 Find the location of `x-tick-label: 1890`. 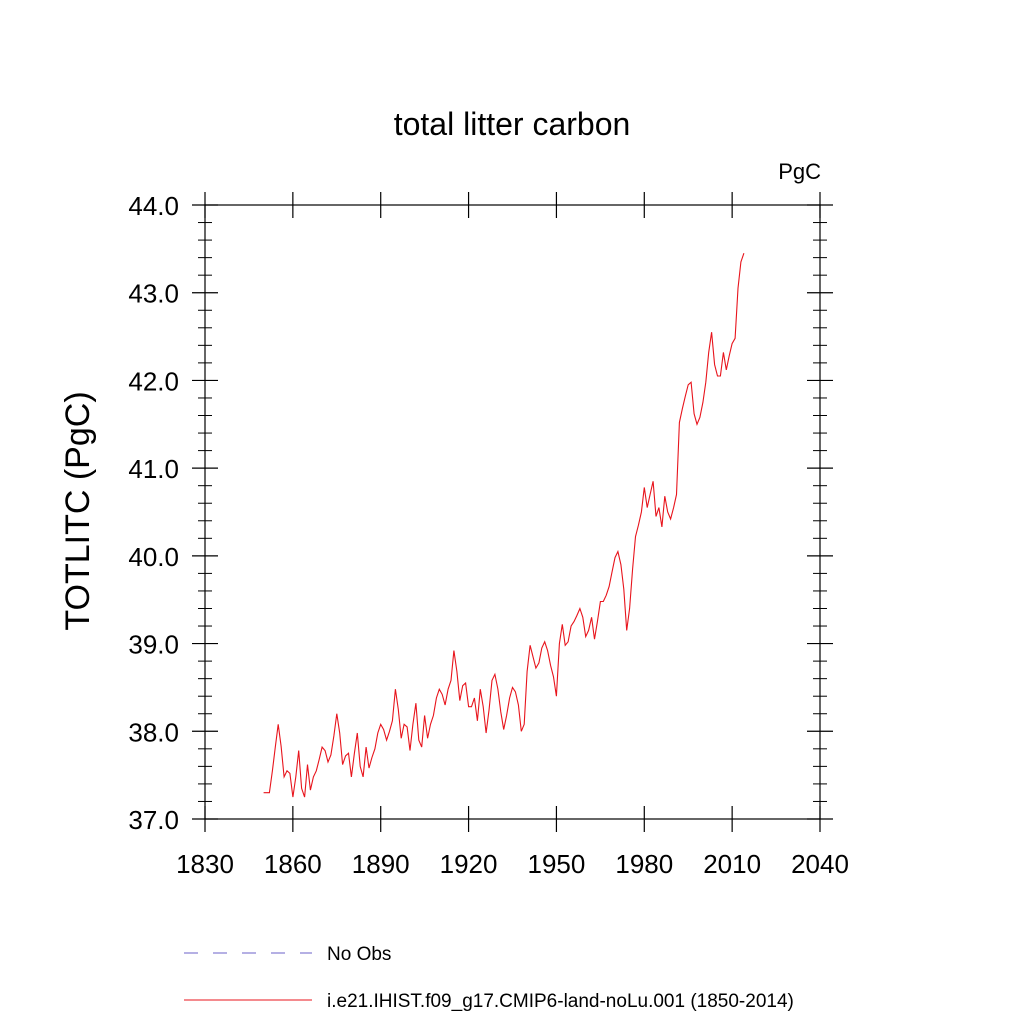

x-tick-label: 1890 is located at coordinates (381, 864).